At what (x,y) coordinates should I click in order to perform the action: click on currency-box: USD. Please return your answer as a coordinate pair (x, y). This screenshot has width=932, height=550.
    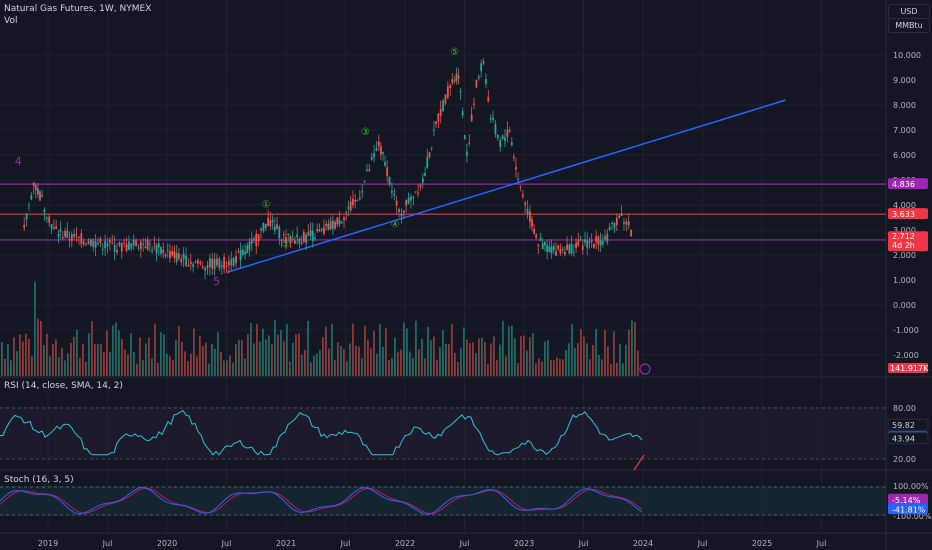
    Looking at the image, I should click on (909, 11).